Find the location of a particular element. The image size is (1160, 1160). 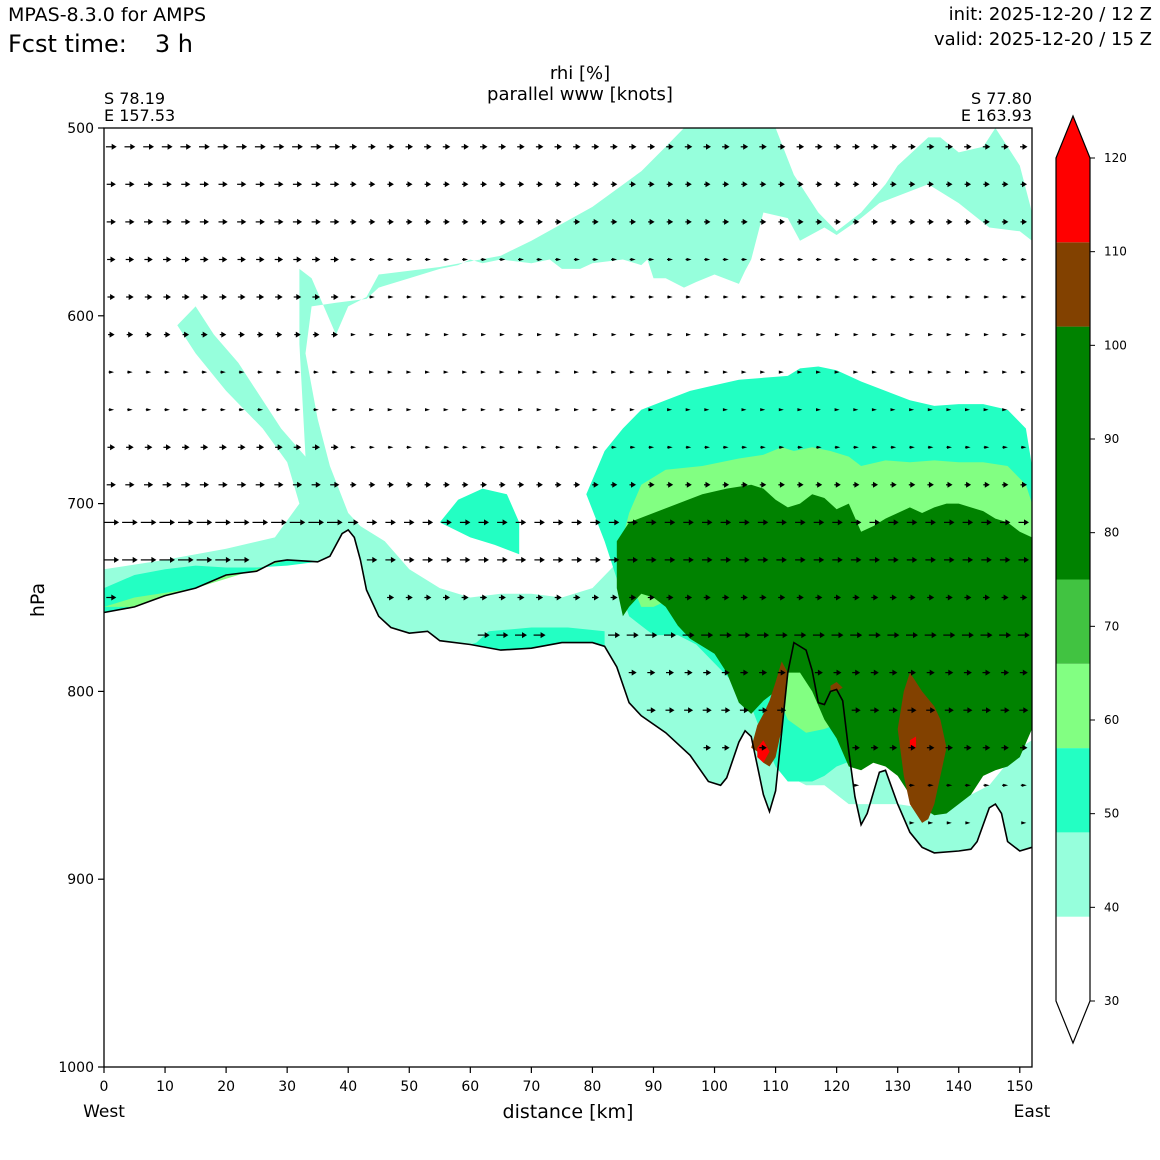

x-tick-label: 40 is located at coordinates (348, 1087).